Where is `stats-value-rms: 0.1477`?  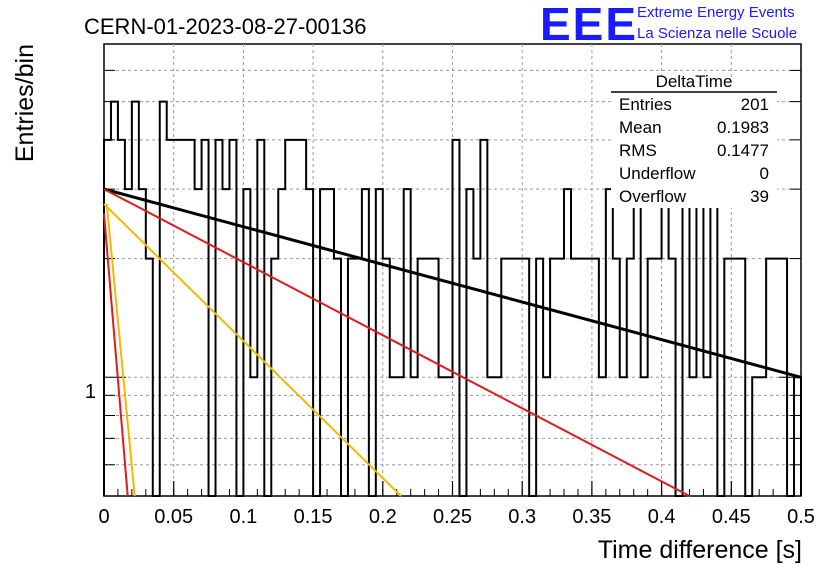
stats-value-rms: 0.1477 is located at coordinates (743, 150).